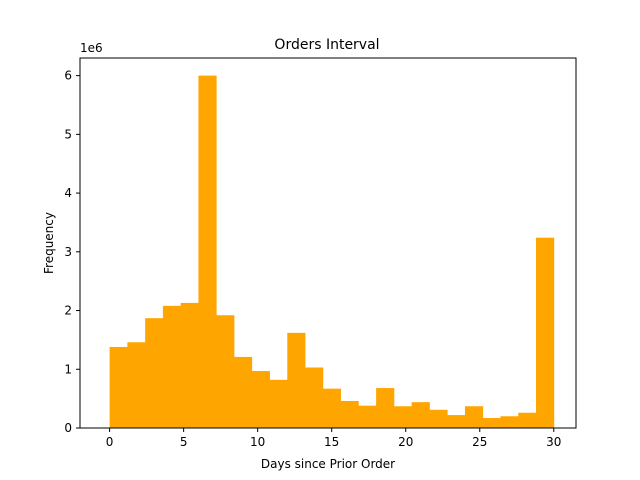 This screenshot has width=640, height=480. Describe the element at coordinates (331, 442) in the screenshot. I see `x-tick-label-3: 15` at that location.